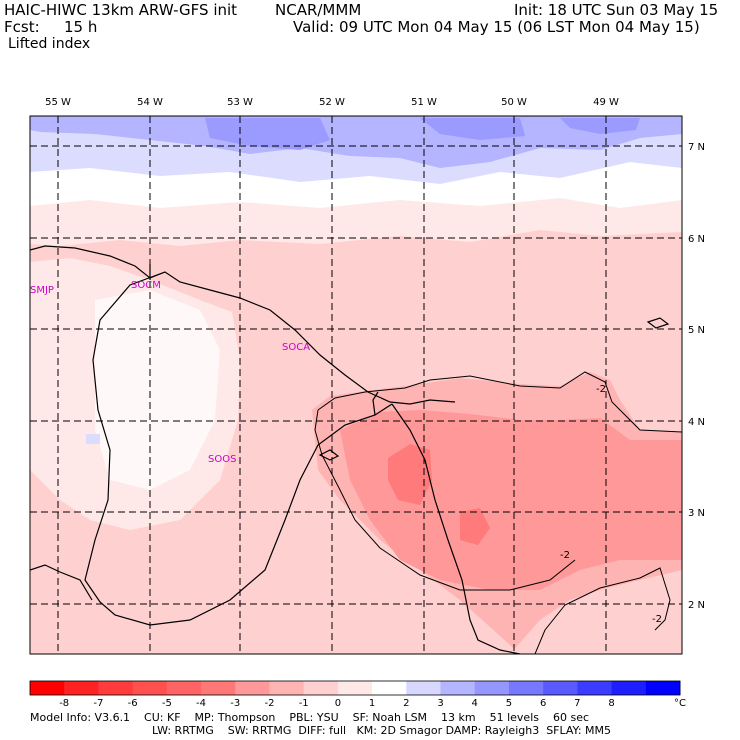 This screenshot has width=740, height=740. I want to click on field-north-blue-dark, so click(267, 134).